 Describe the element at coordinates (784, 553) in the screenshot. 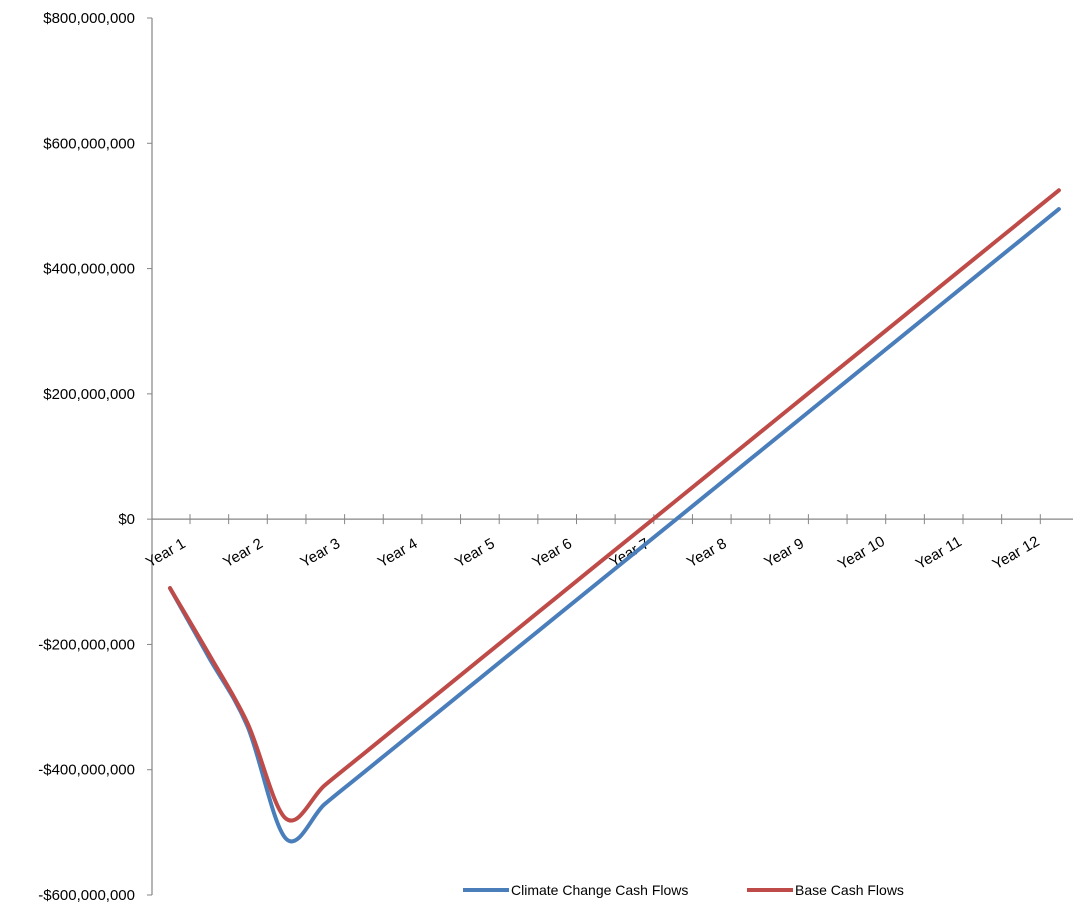

I see `x-tick-label: Year 9` at that location.